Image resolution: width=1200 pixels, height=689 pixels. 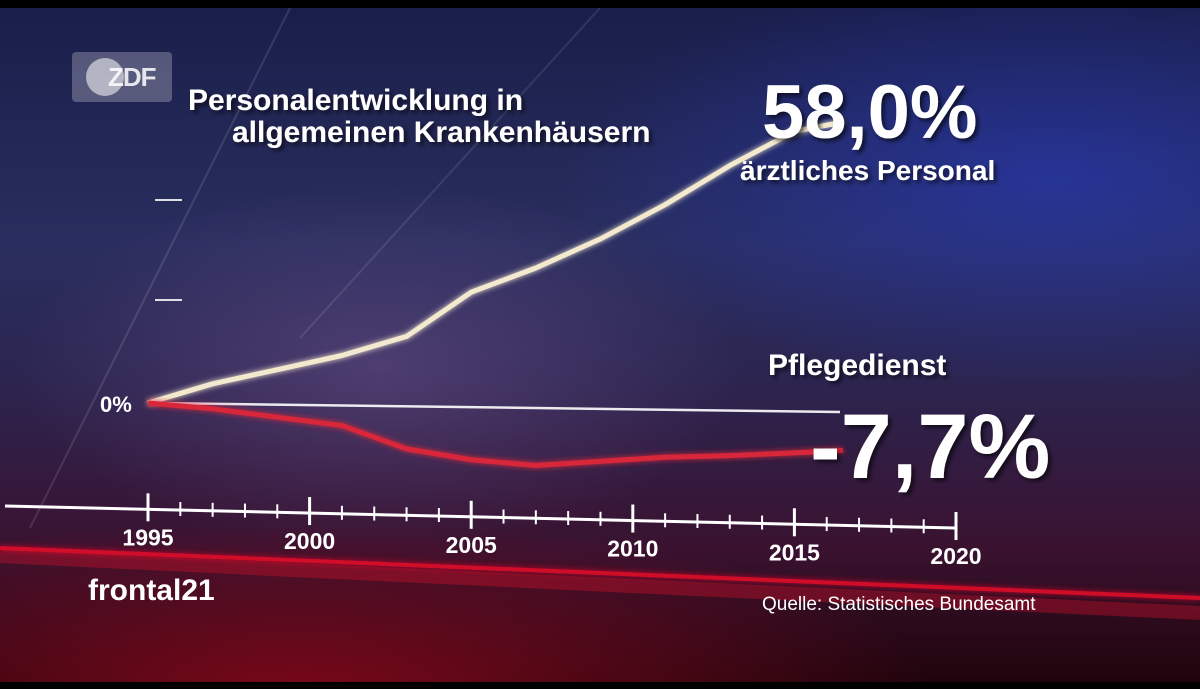 I want to click on series-line-pflegedienst, so click(x=495, y=434).